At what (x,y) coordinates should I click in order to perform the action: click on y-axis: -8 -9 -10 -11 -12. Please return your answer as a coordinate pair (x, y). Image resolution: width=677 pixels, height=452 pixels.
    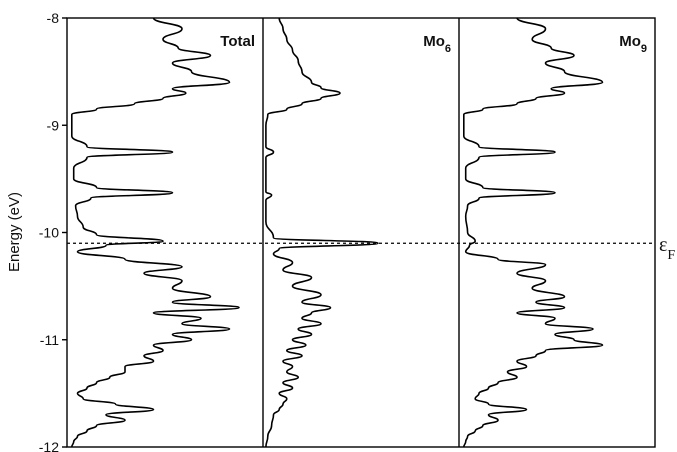
    Looking at the image, I should click on (53, 231).